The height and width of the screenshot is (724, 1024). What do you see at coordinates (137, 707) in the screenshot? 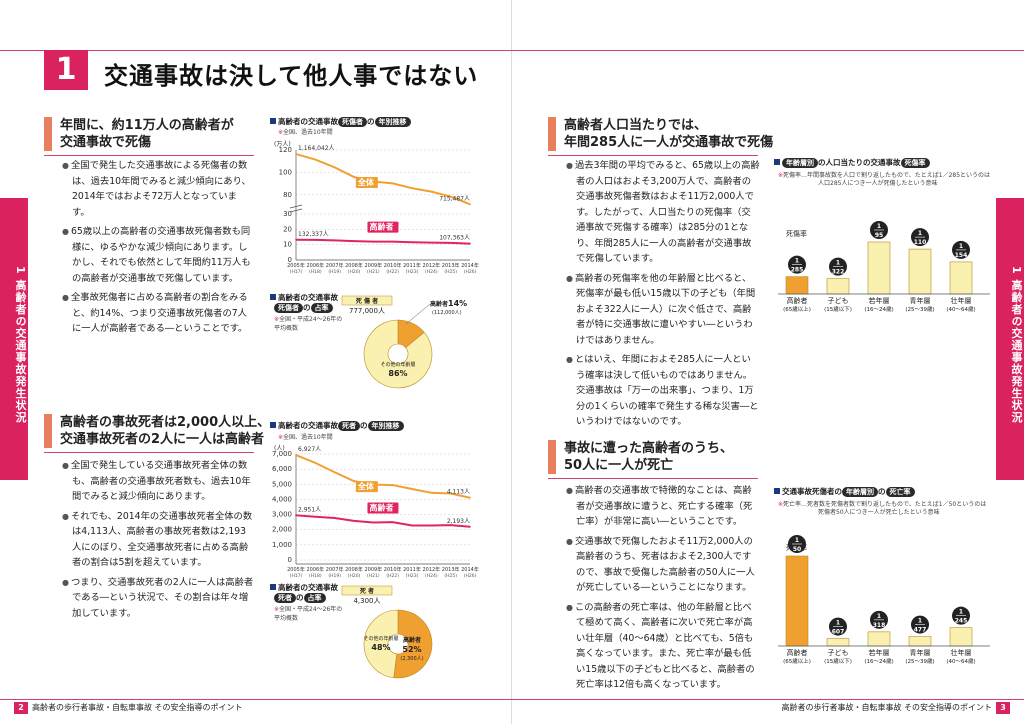
I see `footer-text: 高齢者の歩行者事故・自転車事故 その安全指導のポイント` at bounding box center [137, 707].